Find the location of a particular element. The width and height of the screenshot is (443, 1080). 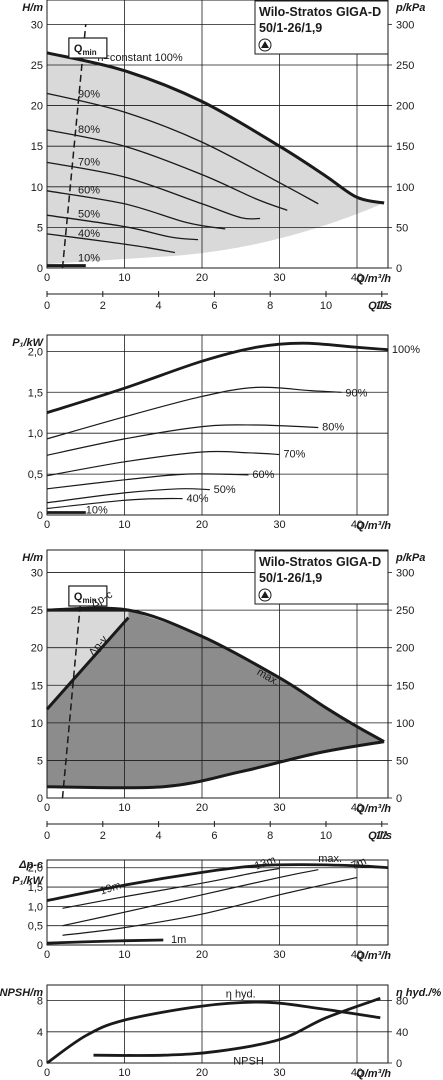

hq-control-curve-dpv is located at coordinates (87, 663).